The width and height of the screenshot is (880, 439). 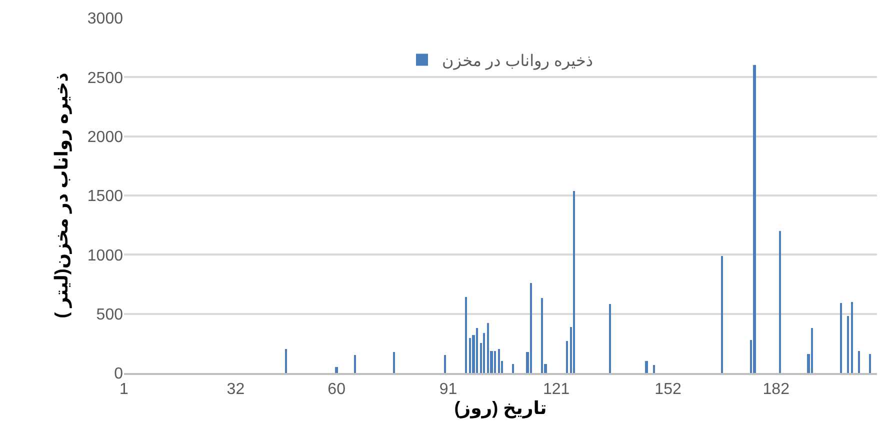 What do you see at coordinates (337, 389) in the screenshot?
I see `x-tick-label: 60` at bounding box center [337, 389].